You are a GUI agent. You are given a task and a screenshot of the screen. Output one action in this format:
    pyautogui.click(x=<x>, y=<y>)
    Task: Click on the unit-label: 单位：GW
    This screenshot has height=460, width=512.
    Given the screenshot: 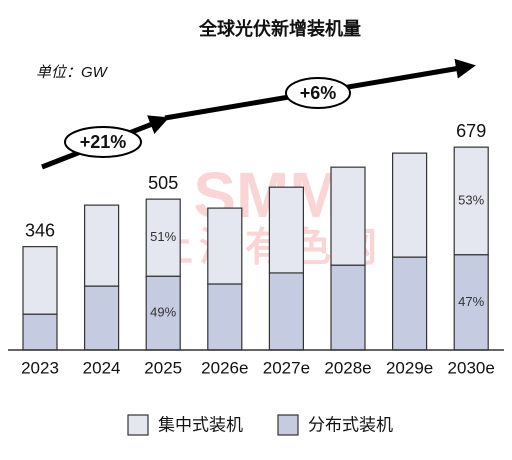 What is the action you would take?
    pyautogui.click(x=72, y=72)
    